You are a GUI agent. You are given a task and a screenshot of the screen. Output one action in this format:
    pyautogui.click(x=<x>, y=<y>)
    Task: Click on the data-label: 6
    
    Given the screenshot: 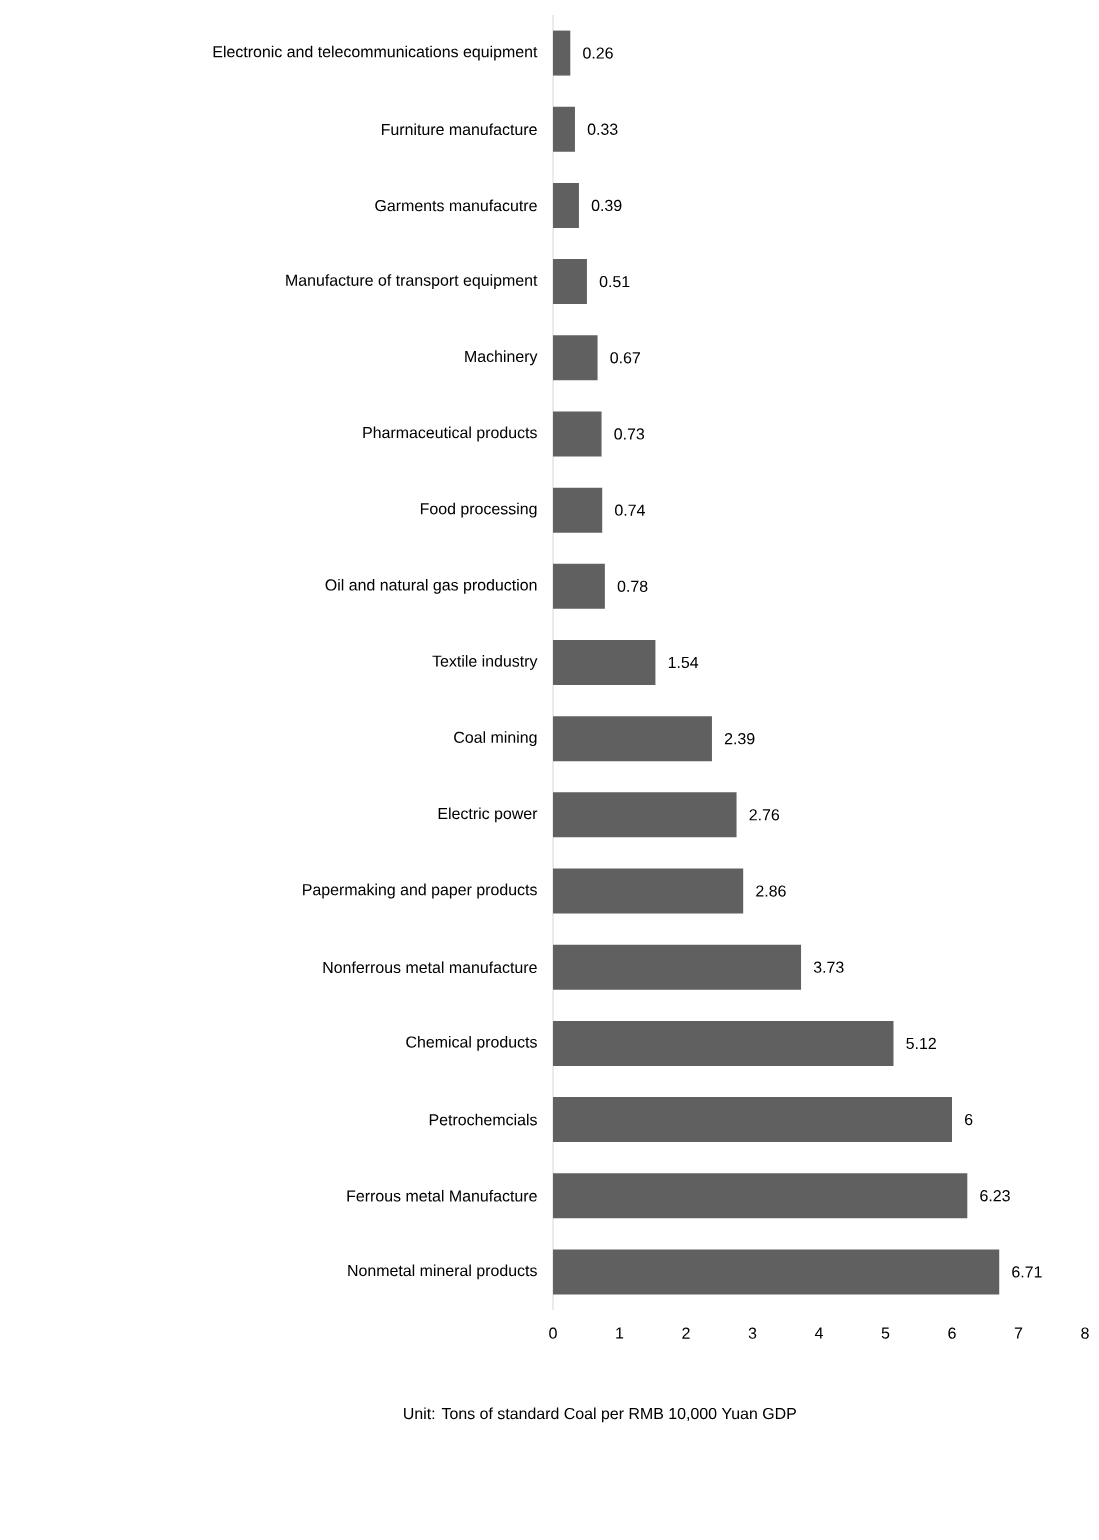 What is the action you would take?
    pyautogui.click(x=969, y=1119)
    